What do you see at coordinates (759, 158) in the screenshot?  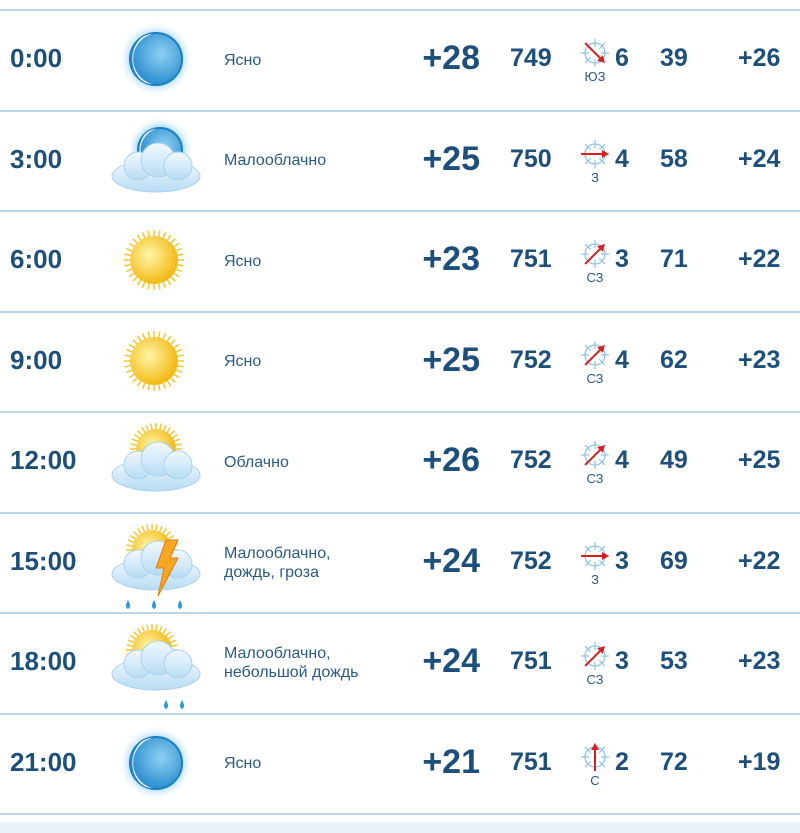 I see `feels-like-temperature: +24` at bounding box center [759, 158].